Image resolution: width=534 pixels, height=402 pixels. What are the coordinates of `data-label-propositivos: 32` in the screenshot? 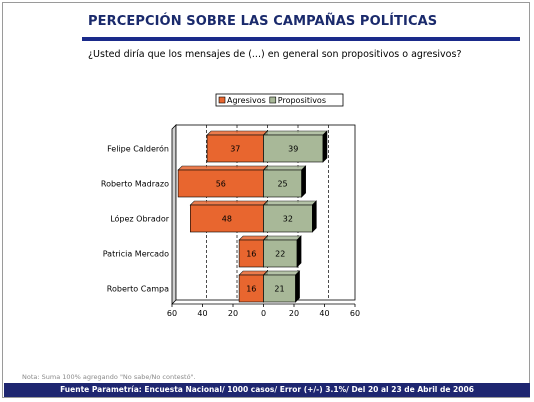 It's located at (288, 219).